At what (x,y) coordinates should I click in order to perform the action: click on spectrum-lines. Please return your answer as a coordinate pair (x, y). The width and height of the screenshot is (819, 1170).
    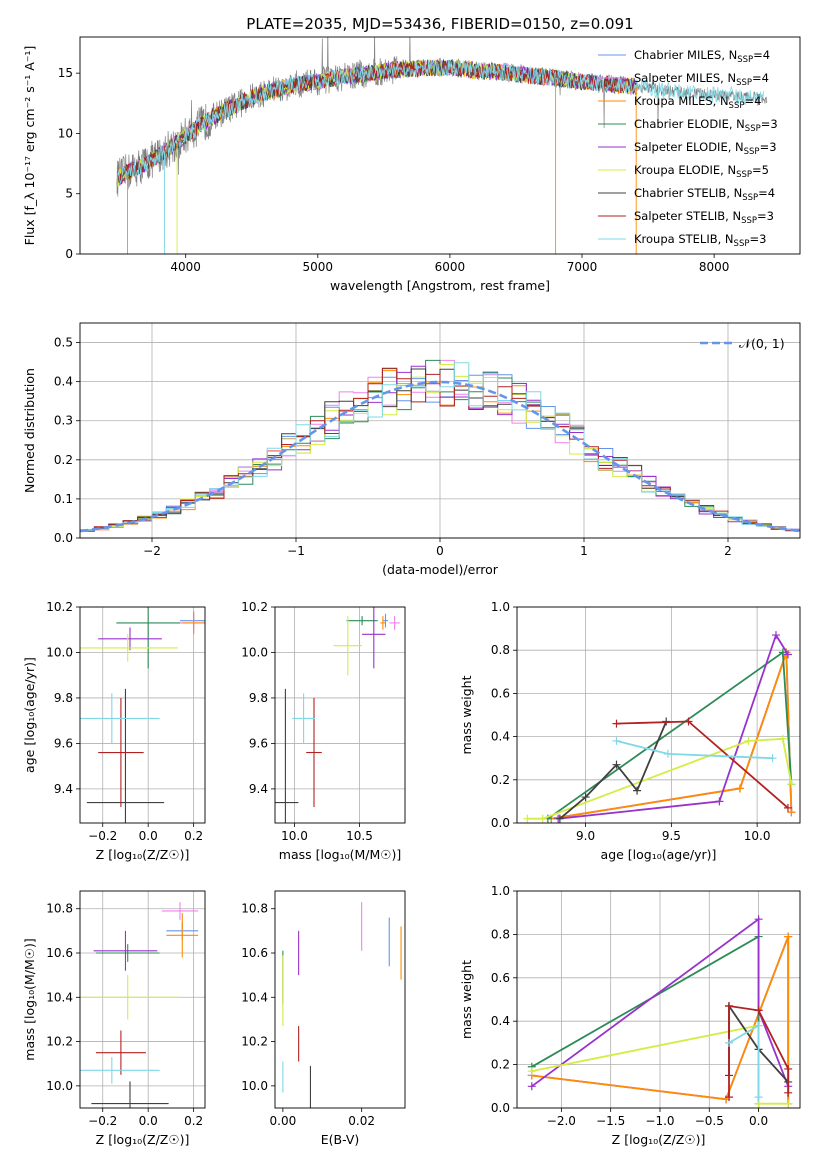
    Looking at the image, I should click on (442, 145).